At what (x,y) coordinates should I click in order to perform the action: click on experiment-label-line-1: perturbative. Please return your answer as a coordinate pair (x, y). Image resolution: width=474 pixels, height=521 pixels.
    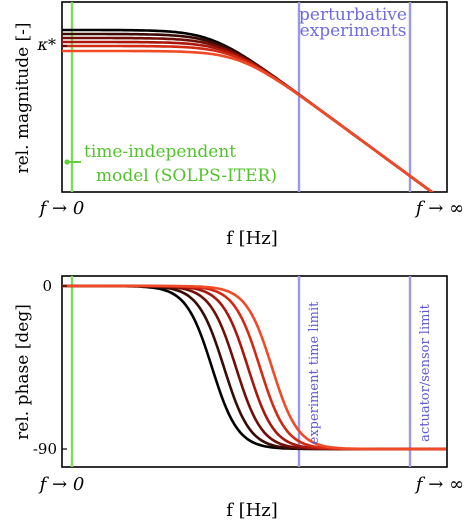
    Looking at the image, I should click on (353, 15).